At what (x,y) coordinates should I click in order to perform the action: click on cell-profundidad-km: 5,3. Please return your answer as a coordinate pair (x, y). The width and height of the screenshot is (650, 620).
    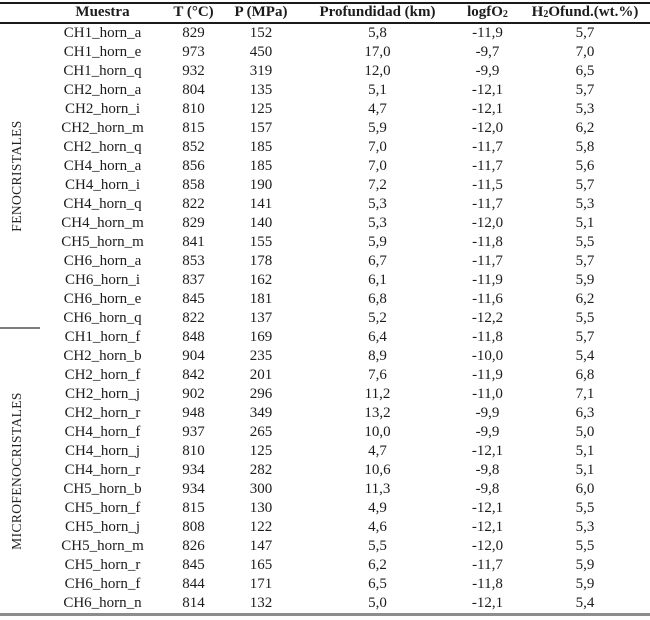
    Looking at the image, I should click on (377, 223).